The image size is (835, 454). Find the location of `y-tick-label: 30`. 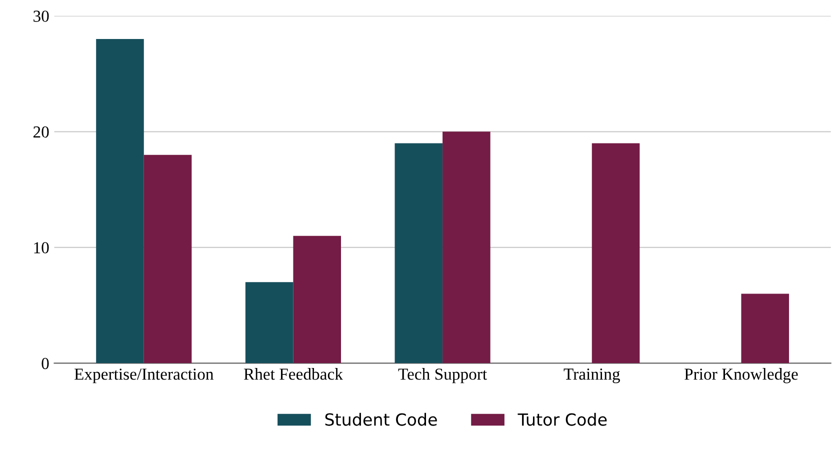

y-tick-label: 30 is located at coordinates (41, 16).